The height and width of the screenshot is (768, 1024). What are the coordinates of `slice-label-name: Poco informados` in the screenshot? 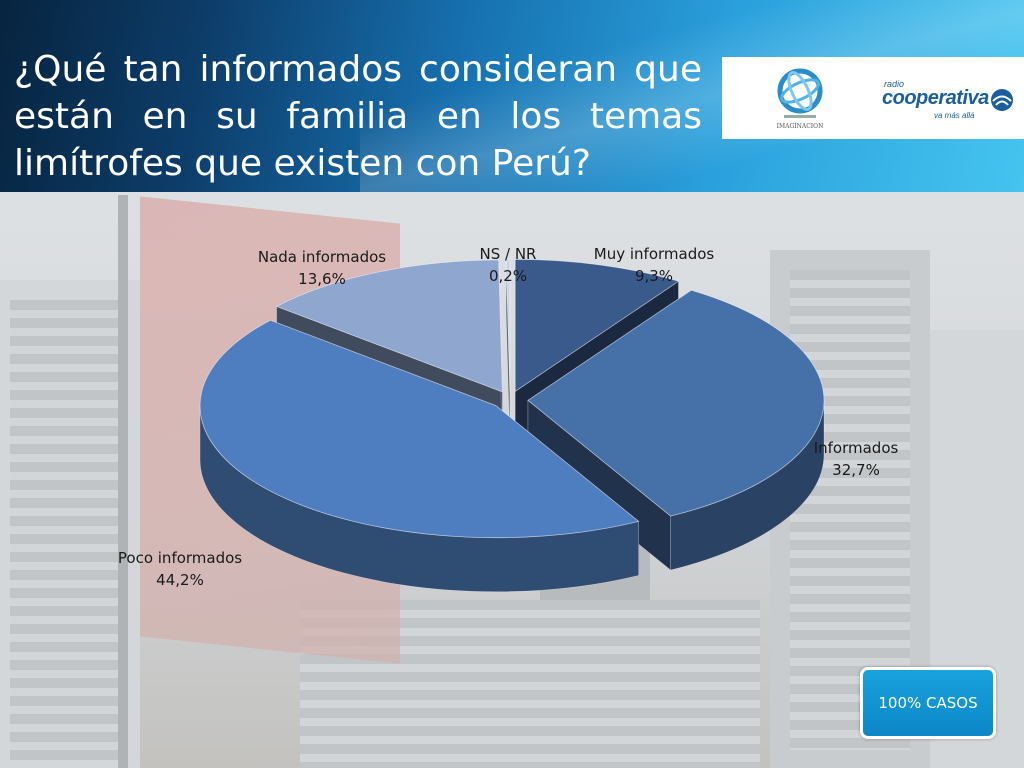 It's located at (180, 558).